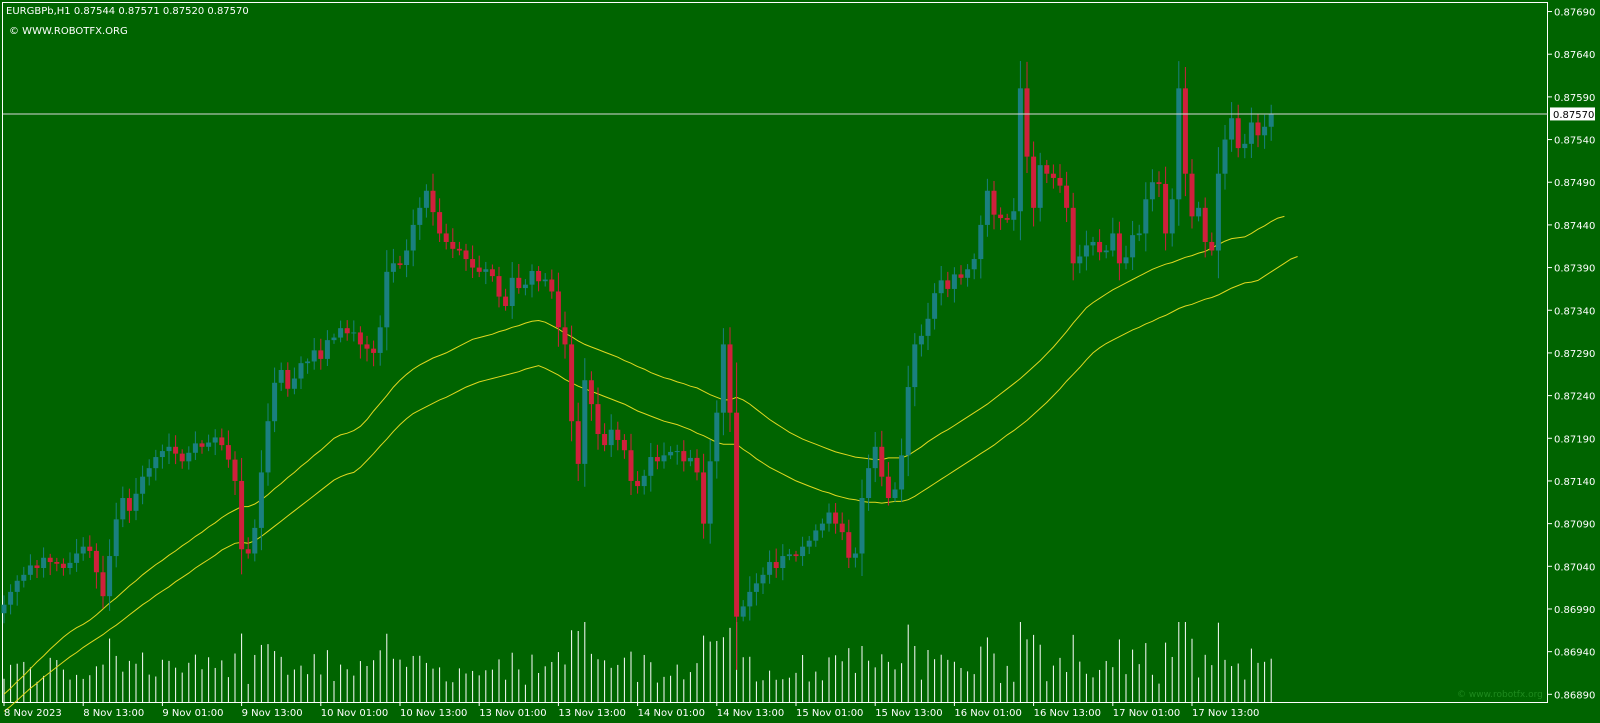 This screenshot has height=723, width=1600. I want to click on x-tick-label-4: 10 Nov 01:00, so click(354, 713).